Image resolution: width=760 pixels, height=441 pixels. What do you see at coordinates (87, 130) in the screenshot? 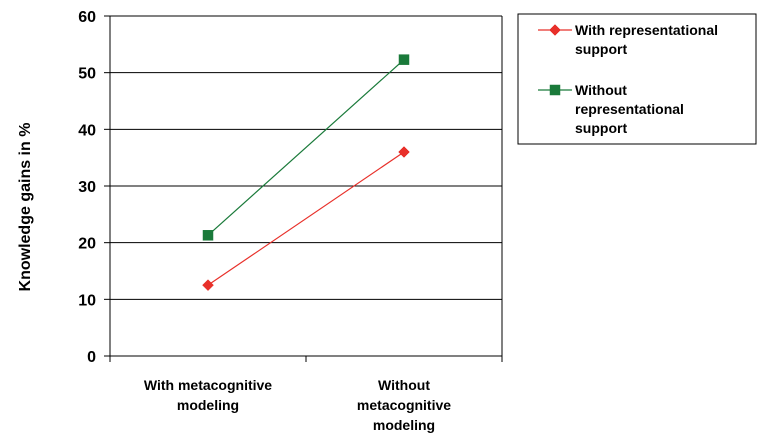
I see `y-tick-label: 40` at bounding box center [87, 130].